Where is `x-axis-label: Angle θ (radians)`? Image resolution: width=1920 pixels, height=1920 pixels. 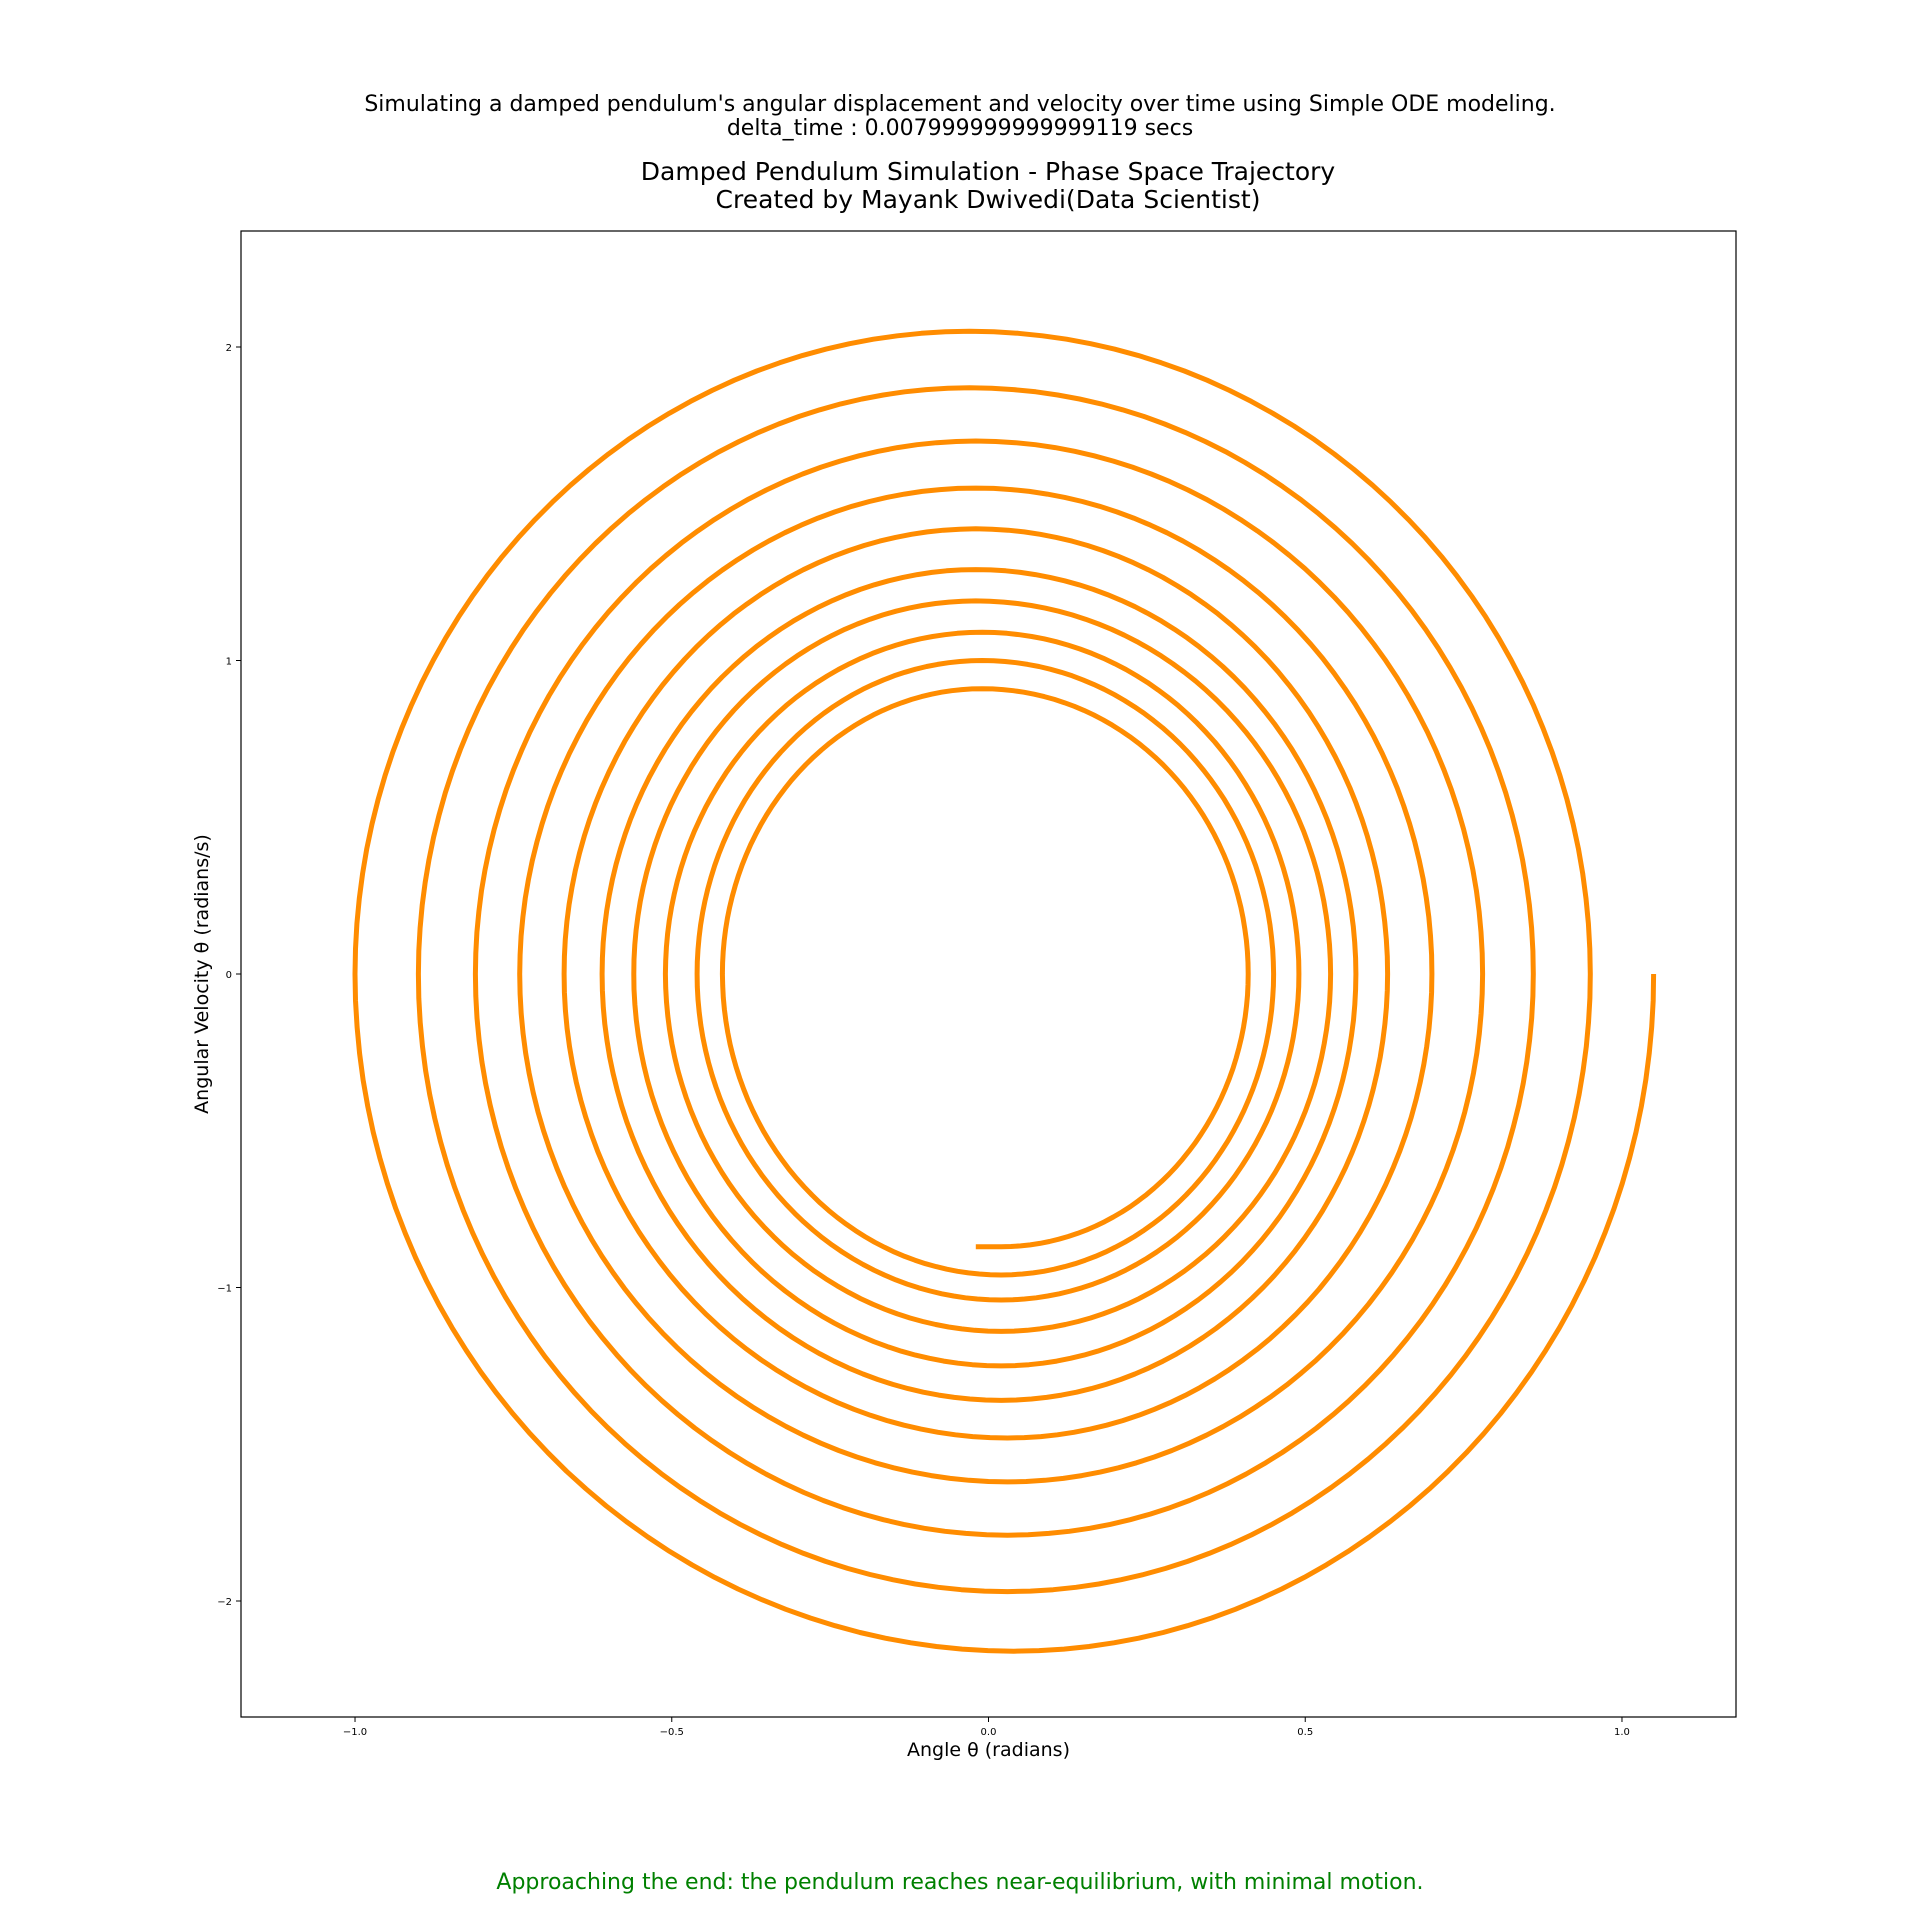 x-axis-label: Angle θ (radians) is located at coordinates (988, 1750).